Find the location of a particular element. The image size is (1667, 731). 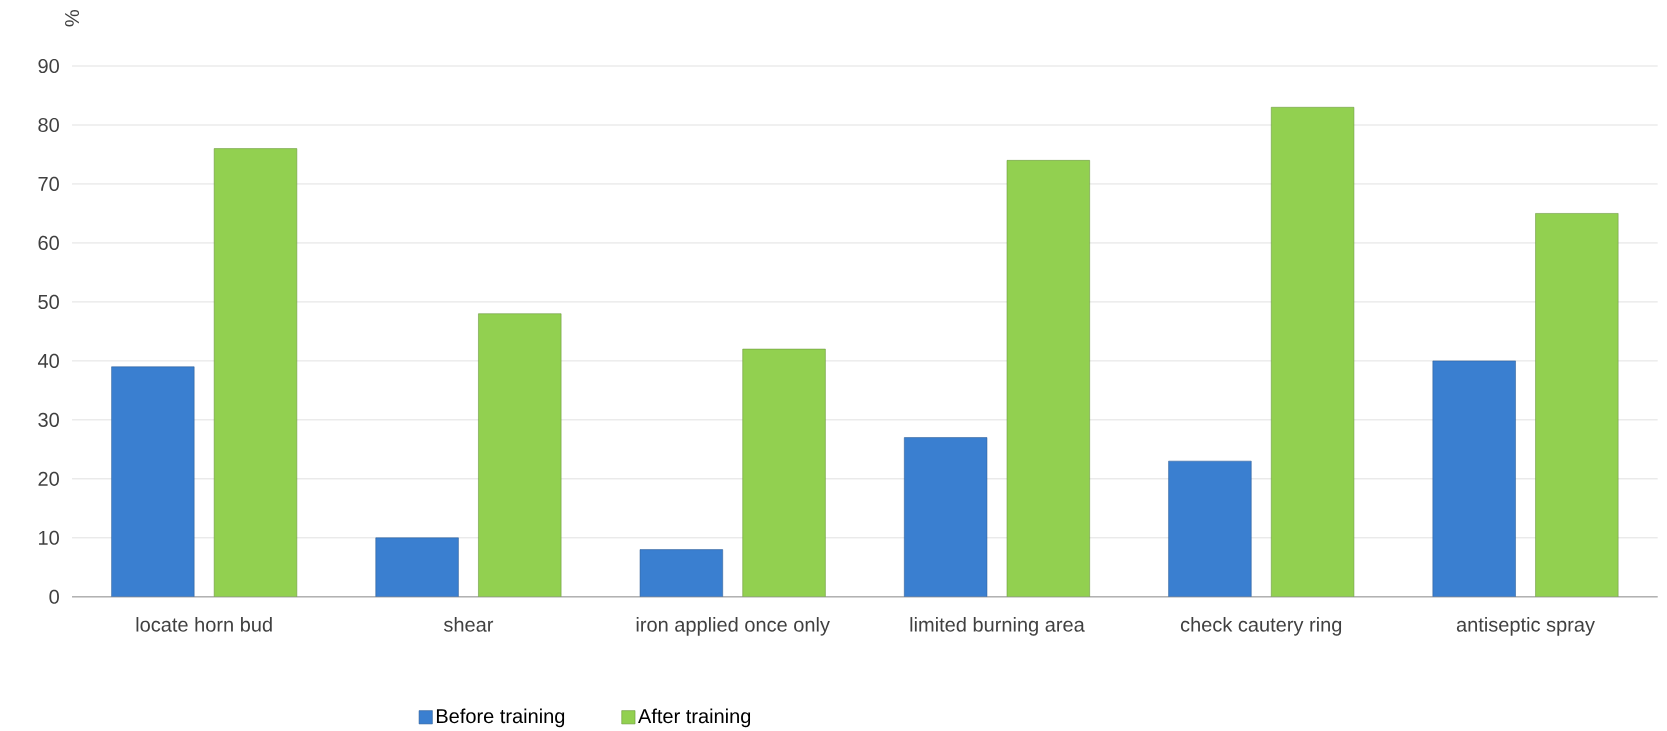

y-tick-label: 80 is located at coordinates (48, 125).